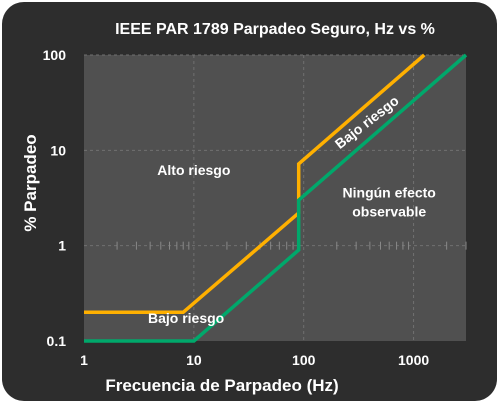 Image resolution: width=499 pixels, height=408 pixels. Describe the element at coordinates (58, 150) in the screenshot. I see `y-tick-label: 10` at that location.